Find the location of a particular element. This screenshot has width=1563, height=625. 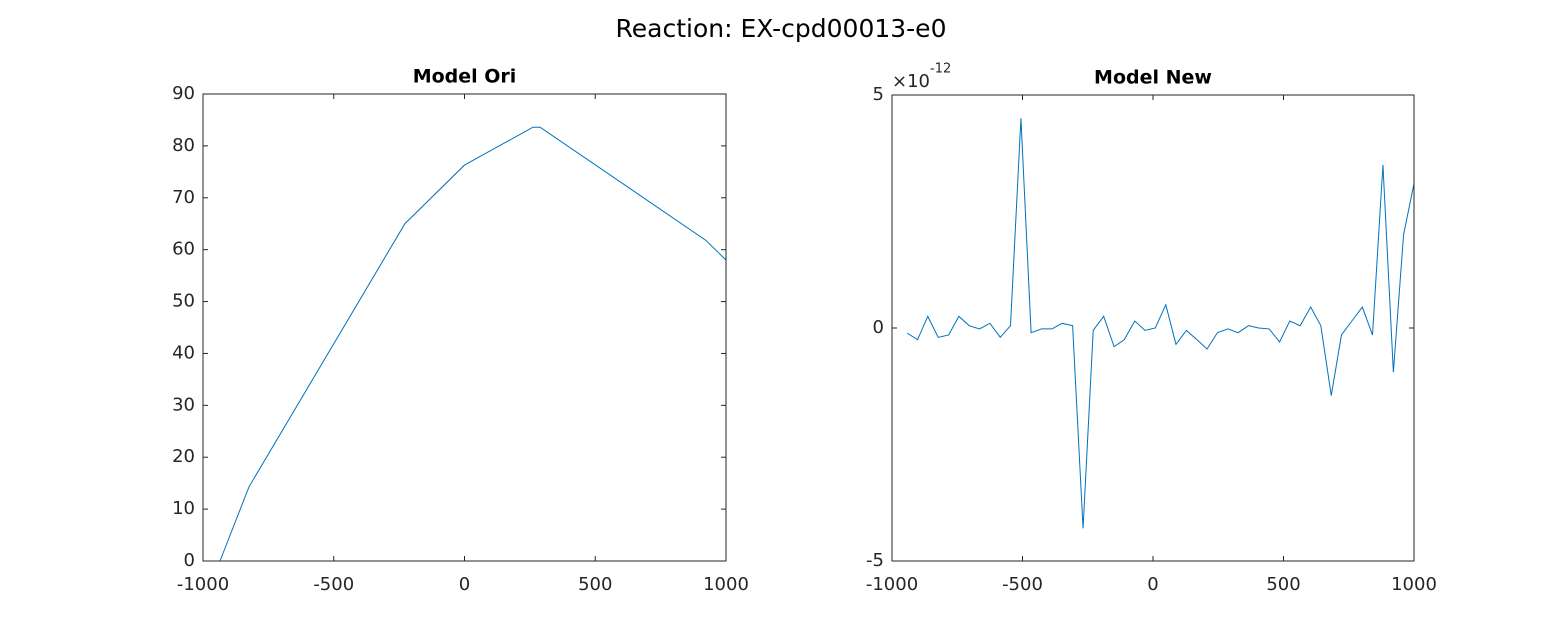

y-tick-label: 20 is located at coordinates (183, 456).